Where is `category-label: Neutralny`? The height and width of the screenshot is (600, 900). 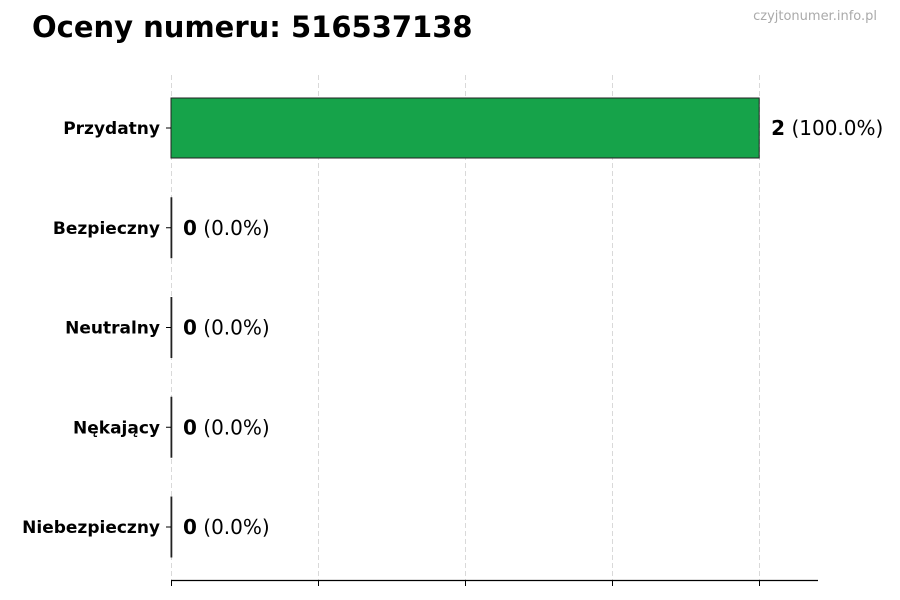 category-label: Neutralny is located at coordinates (112, 329).